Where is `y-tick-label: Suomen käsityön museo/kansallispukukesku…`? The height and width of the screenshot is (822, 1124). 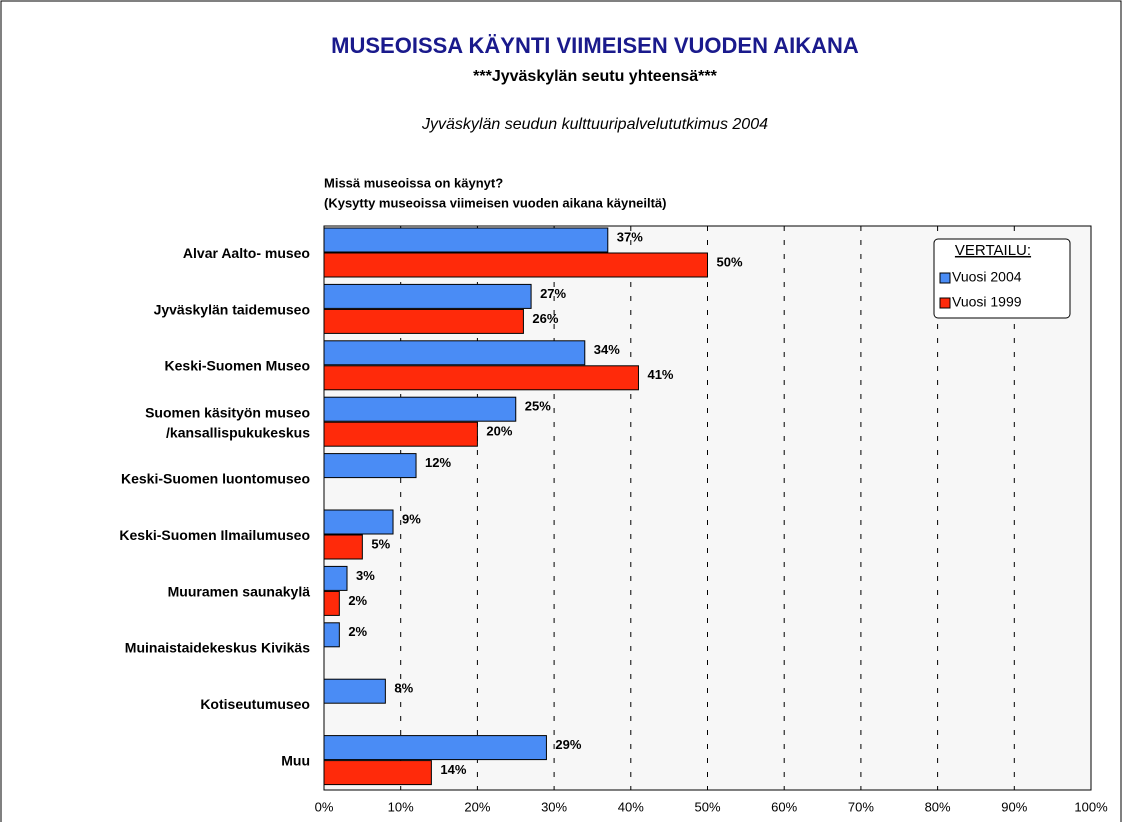
y-tick-label: Suomen käsityön museo/kansallispukukesku… is located at coordinates (227, 422).